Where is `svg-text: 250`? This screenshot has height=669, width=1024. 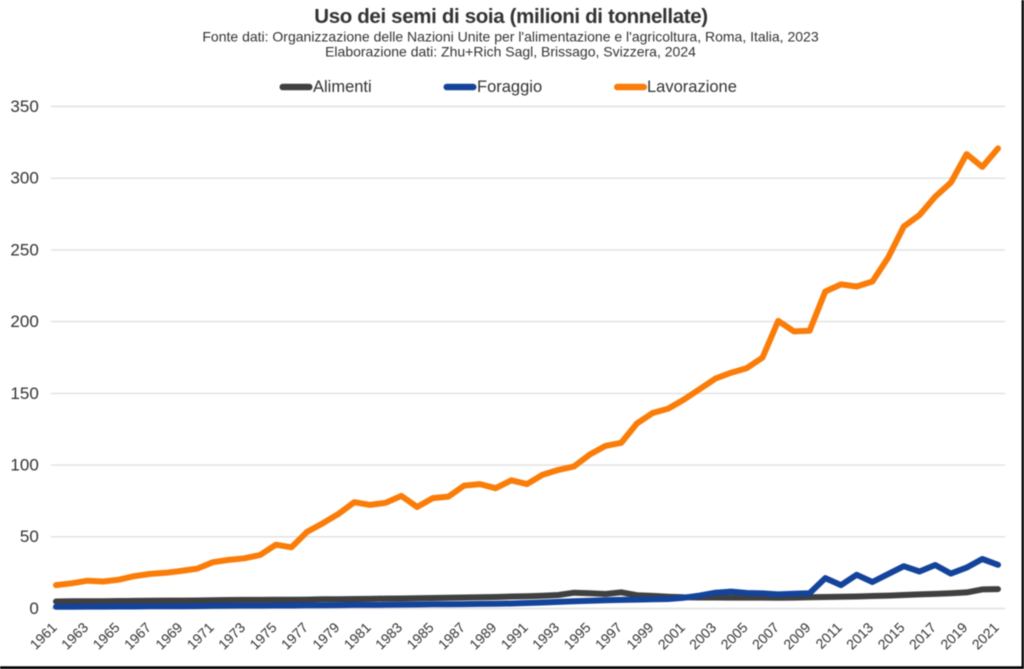 svg-text: 250 is located at coordinates (24, 249).